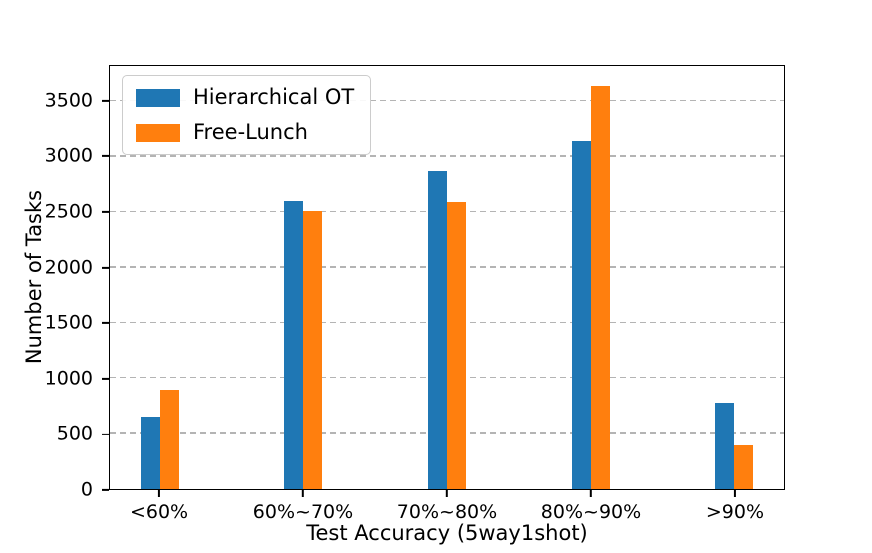 This screenshot has width=872, height=553. What do you see at coordinates (591, 512) in the screenshot?
I see `x-tick-label: 80%~90%` at bounding box center [591, 512].